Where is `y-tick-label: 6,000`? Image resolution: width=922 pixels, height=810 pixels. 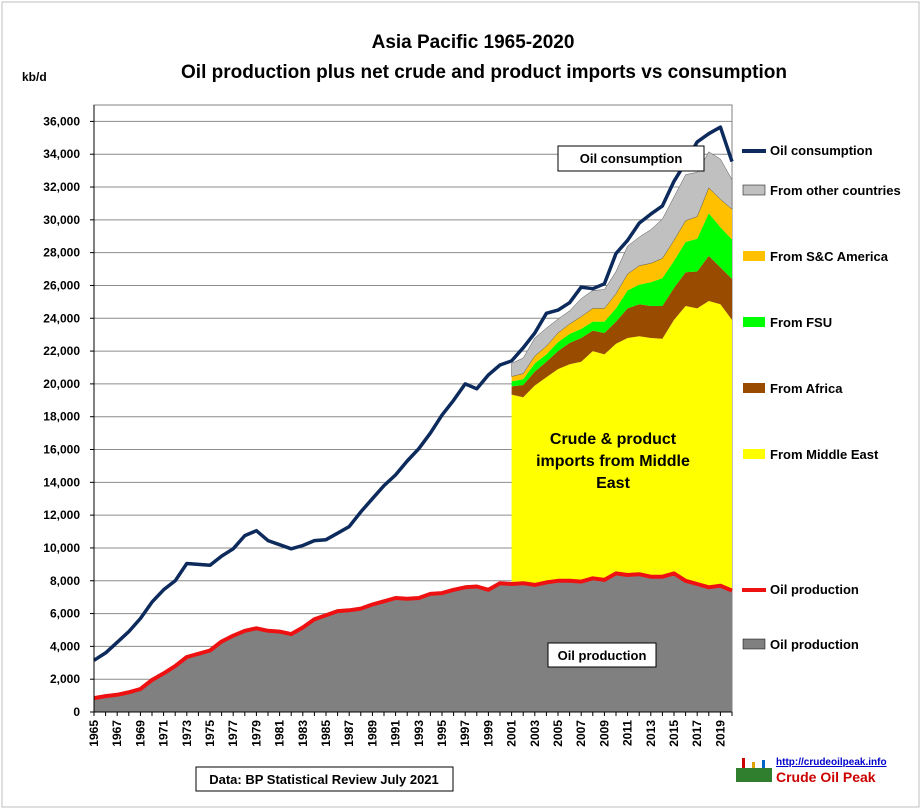
y-tick-label: 6,000 is located at coordinates (65, 614).